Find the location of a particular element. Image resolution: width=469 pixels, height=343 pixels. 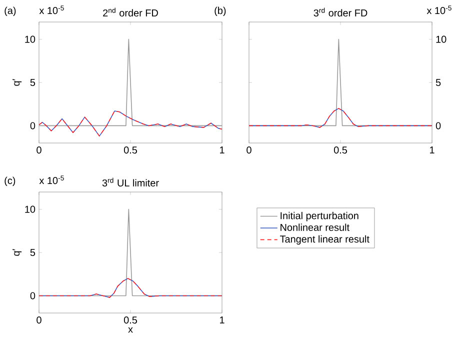

x-axis-title: x is located at coordinates (130, 330).